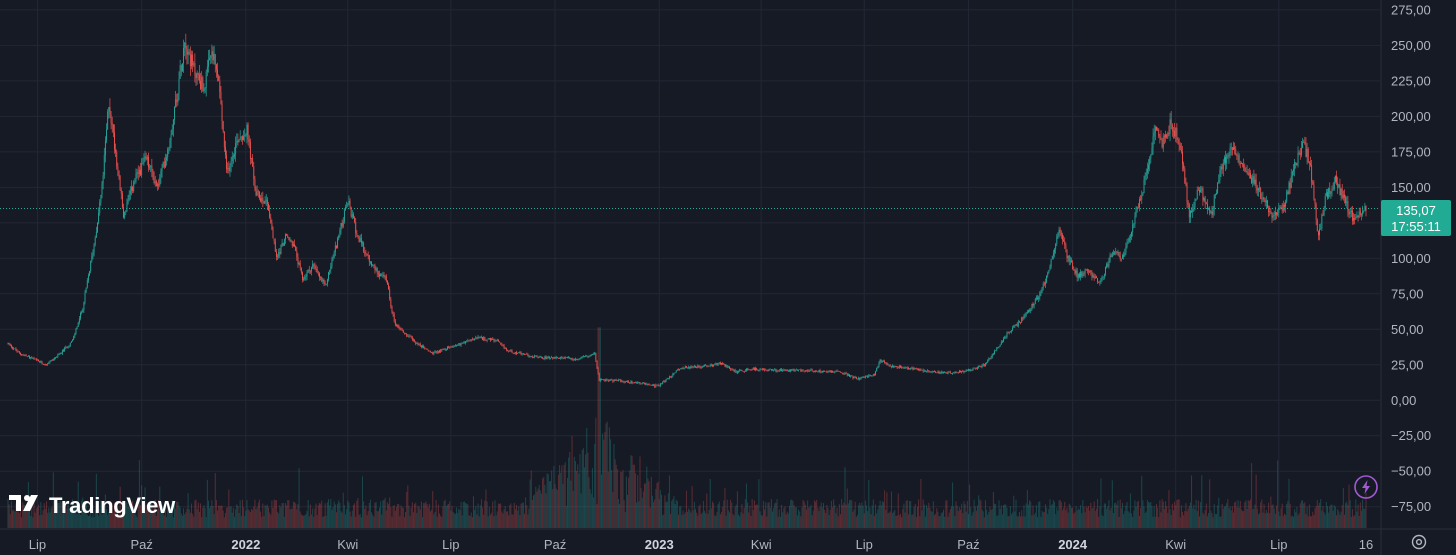  Describe the element at coordinates (1419, 542) in the screenshot. I see `gear-icon` at that location.